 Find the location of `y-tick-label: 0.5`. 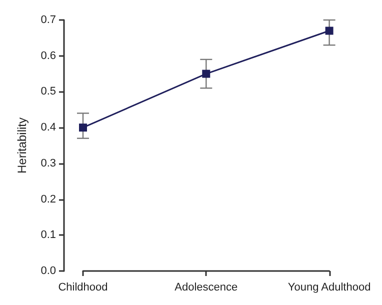

y-tick-label: 0.5 is located at coordinates (48, 92).